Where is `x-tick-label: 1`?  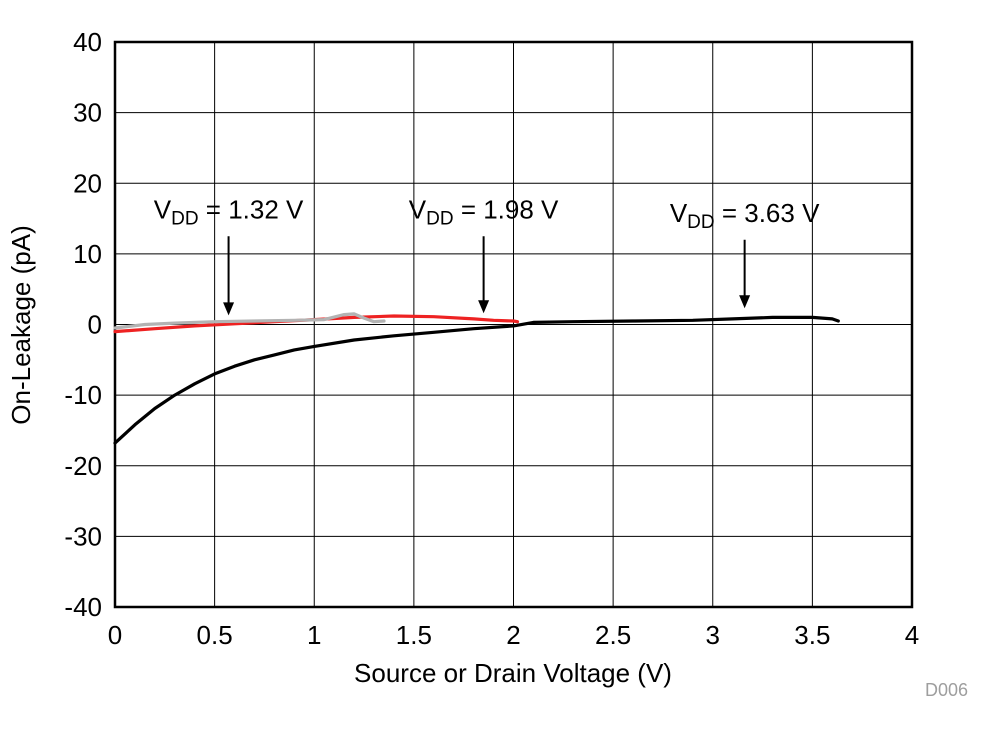 x-tick-label: 1 is located at coordinates (314, 635).